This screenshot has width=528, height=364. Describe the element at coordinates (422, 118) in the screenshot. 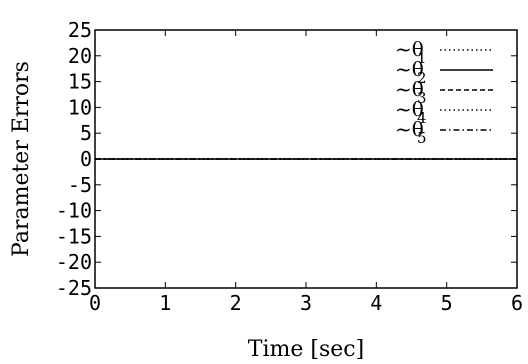

I see `legend-subscript-4: 4` at that location.